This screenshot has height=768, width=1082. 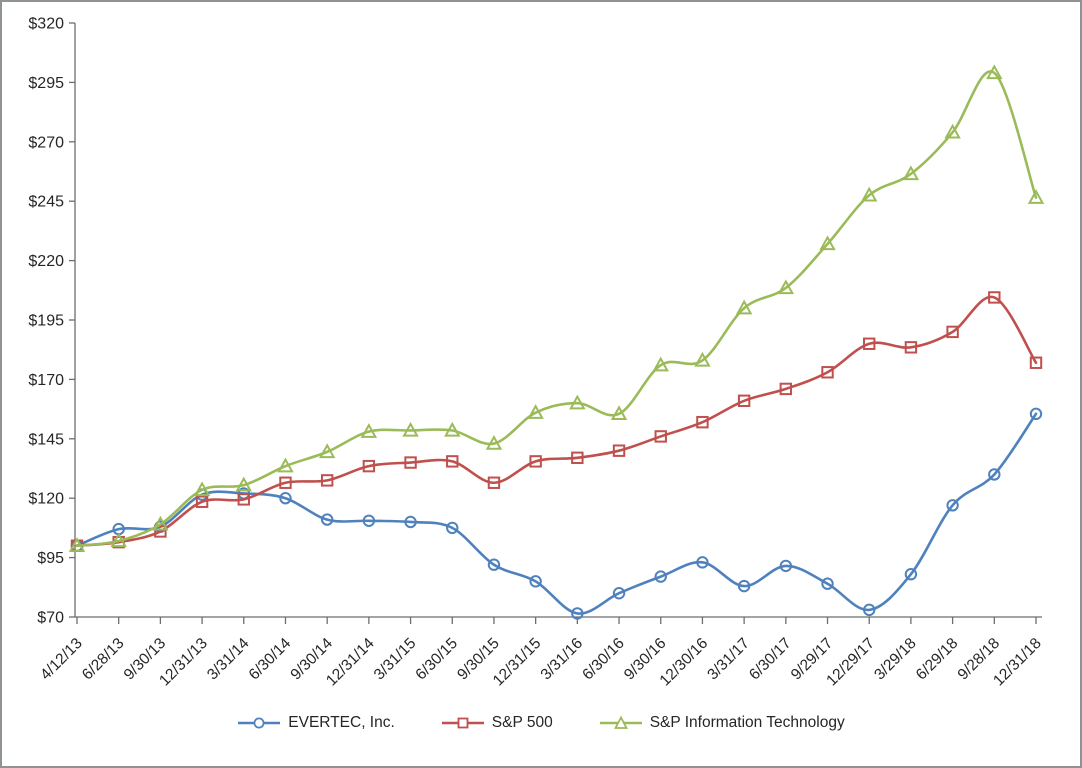 I want to click on legend-item-sp-information-technology: S&P Information Technology, so click(x=722, y=723).